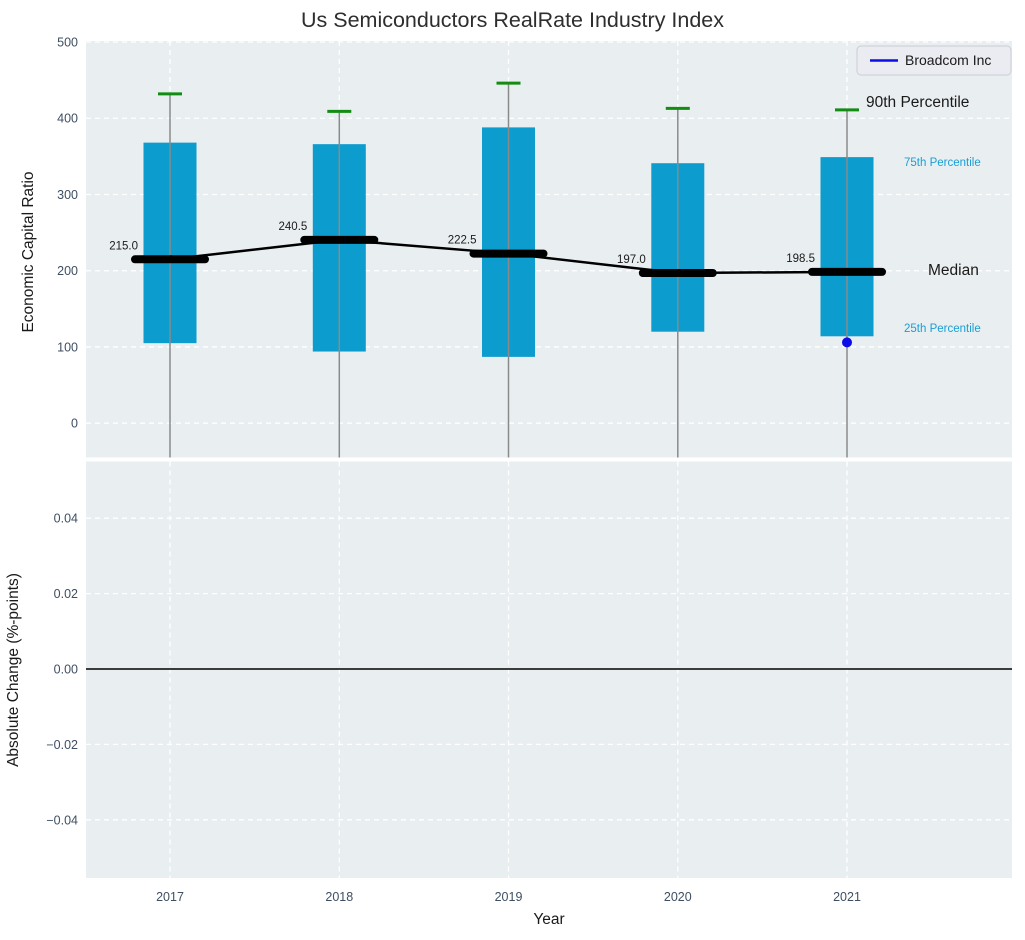 This screenshot has width=1025, height=940. Describe the element at coordinates (62, 745) in the screenshot. I see `ytick-bottom-−0.02: −0.02` at that location.